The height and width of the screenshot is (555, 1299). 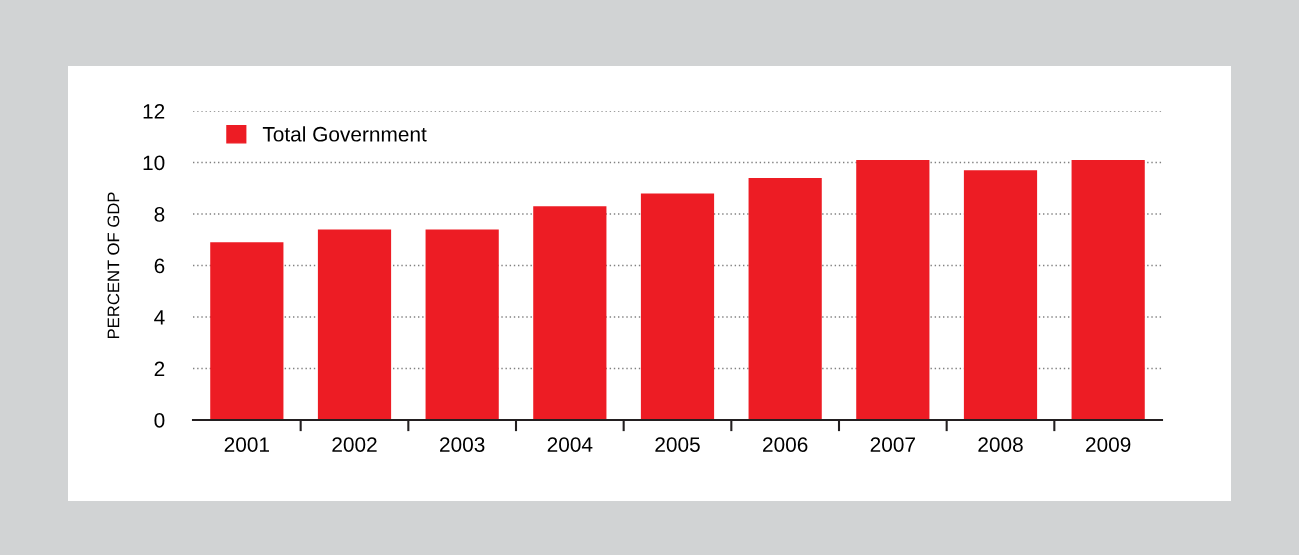 I want to click on x-tick-label: 2001, so click(x=246, y=444).